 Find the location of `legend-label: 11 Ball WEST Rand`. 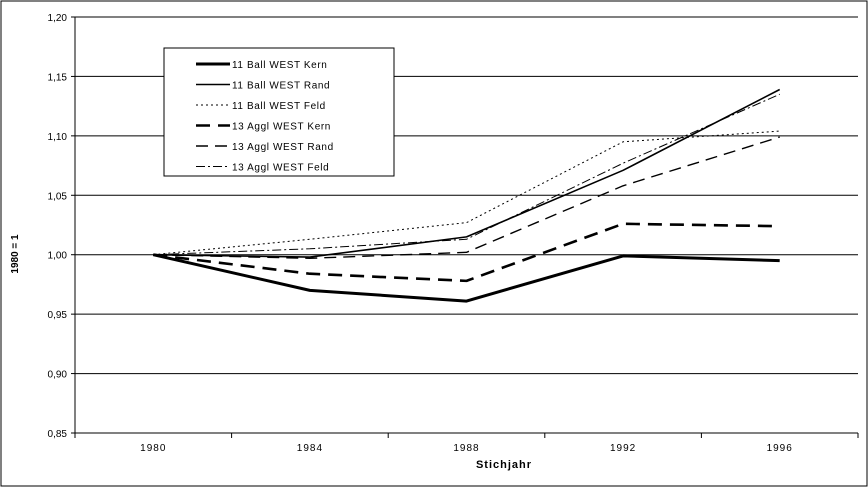

legend-label: 11 Ball WEST Rand is located at coordinates (281, 86).